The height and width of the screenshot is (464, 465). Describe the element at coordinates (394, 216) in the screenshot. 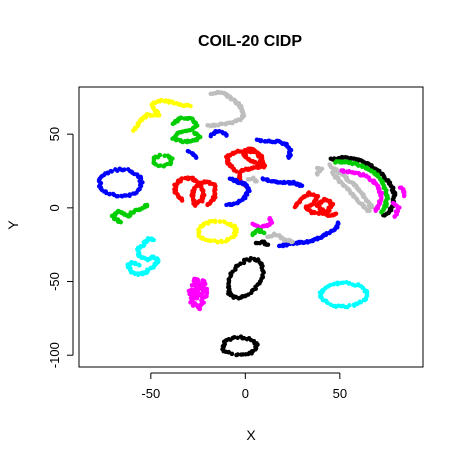

I see `cluster-27-point` at that location.